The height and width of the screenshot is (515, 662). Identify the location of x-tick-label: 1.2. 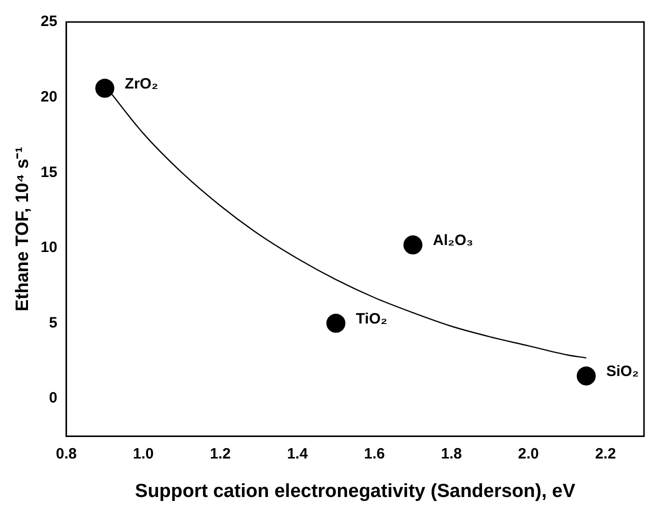
(220, 453).